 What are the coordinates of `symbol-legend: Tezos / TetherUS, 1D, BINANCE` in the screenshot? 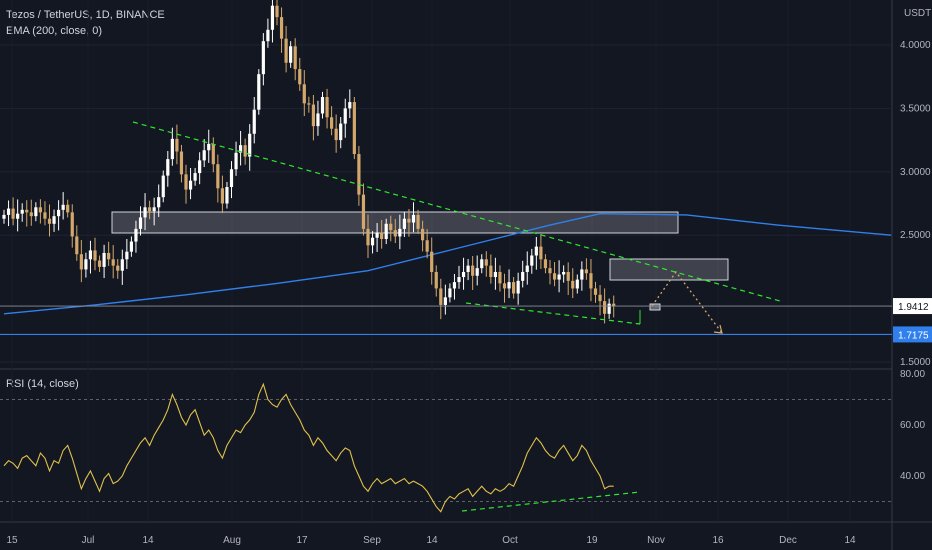 It's located at (85, 15).